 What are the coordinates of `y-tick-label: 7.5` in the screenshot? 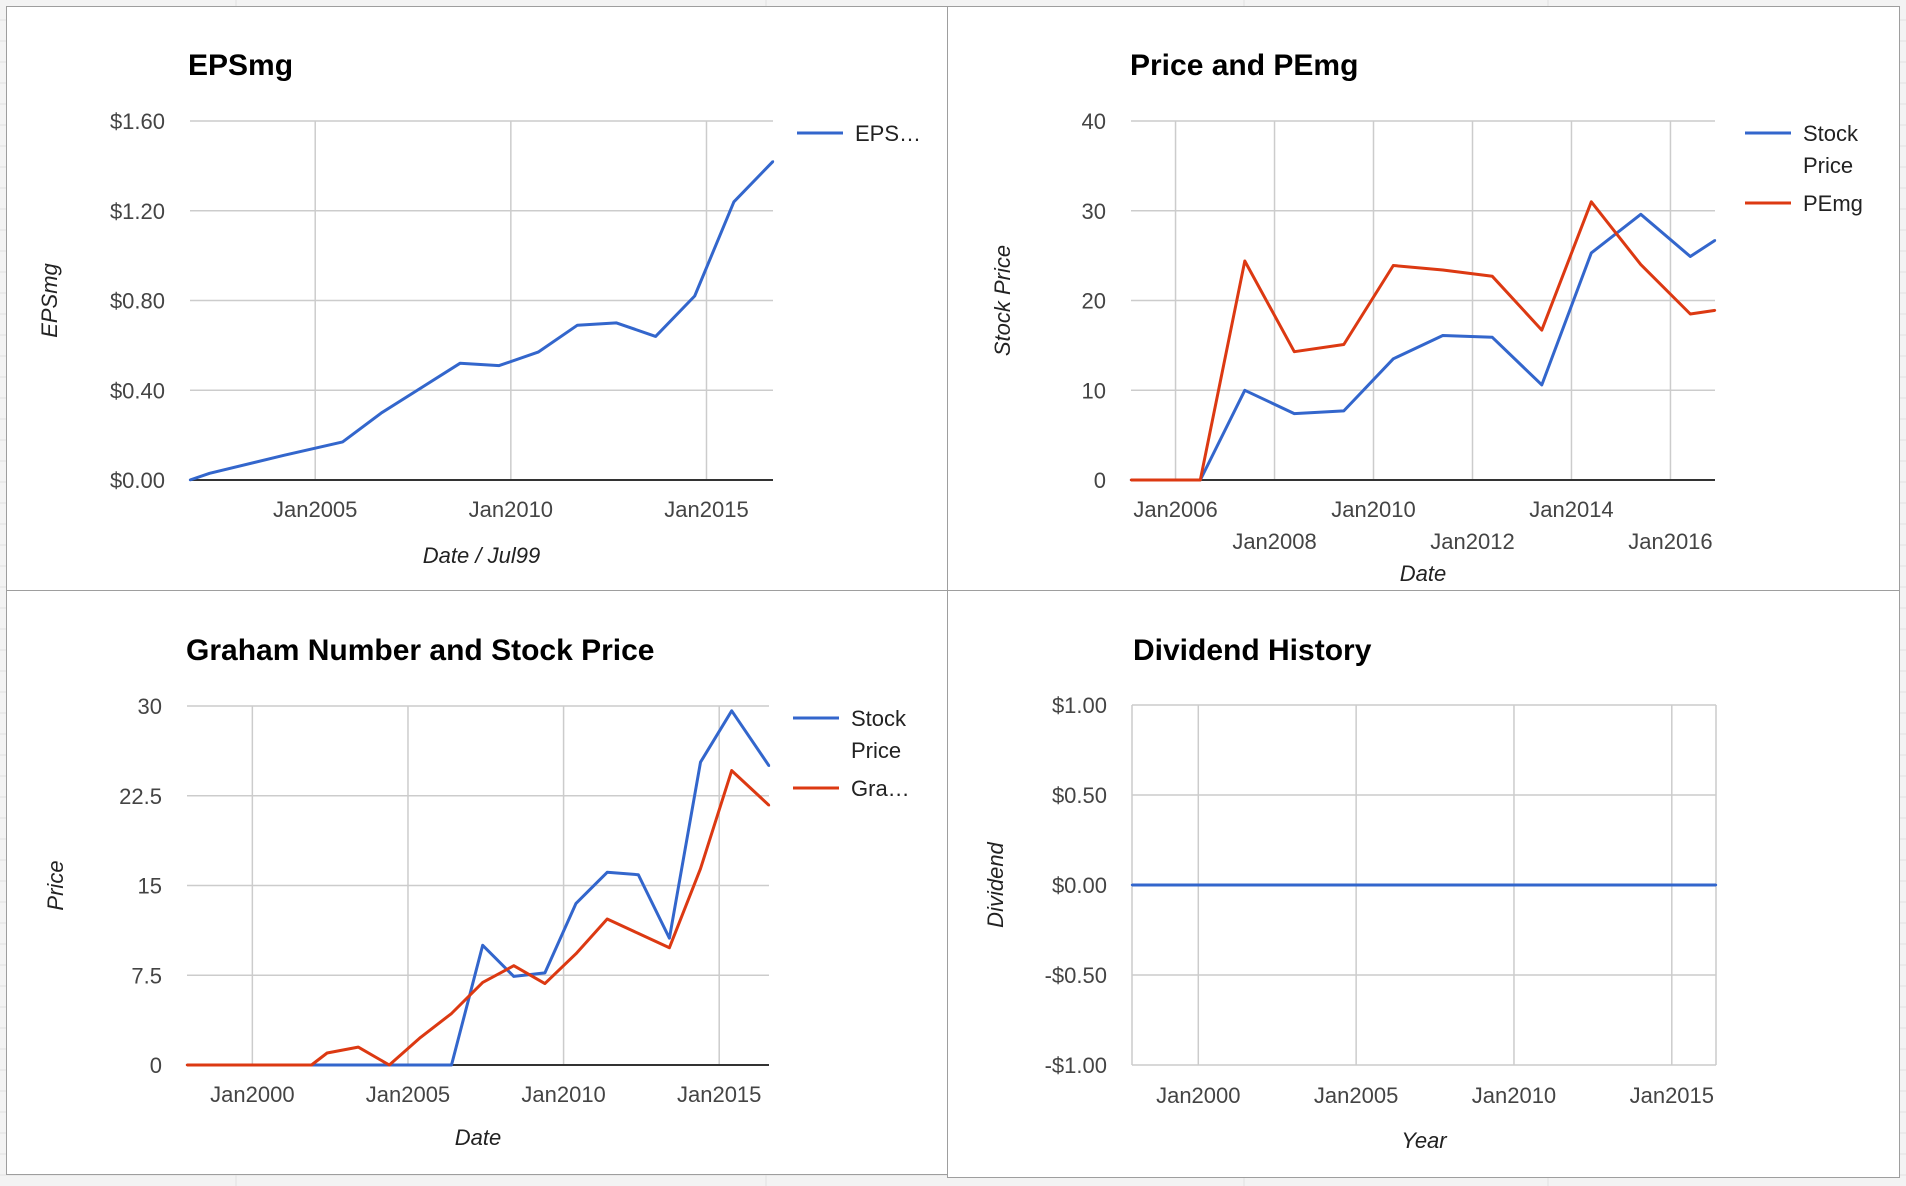 It's located at (146, 975).